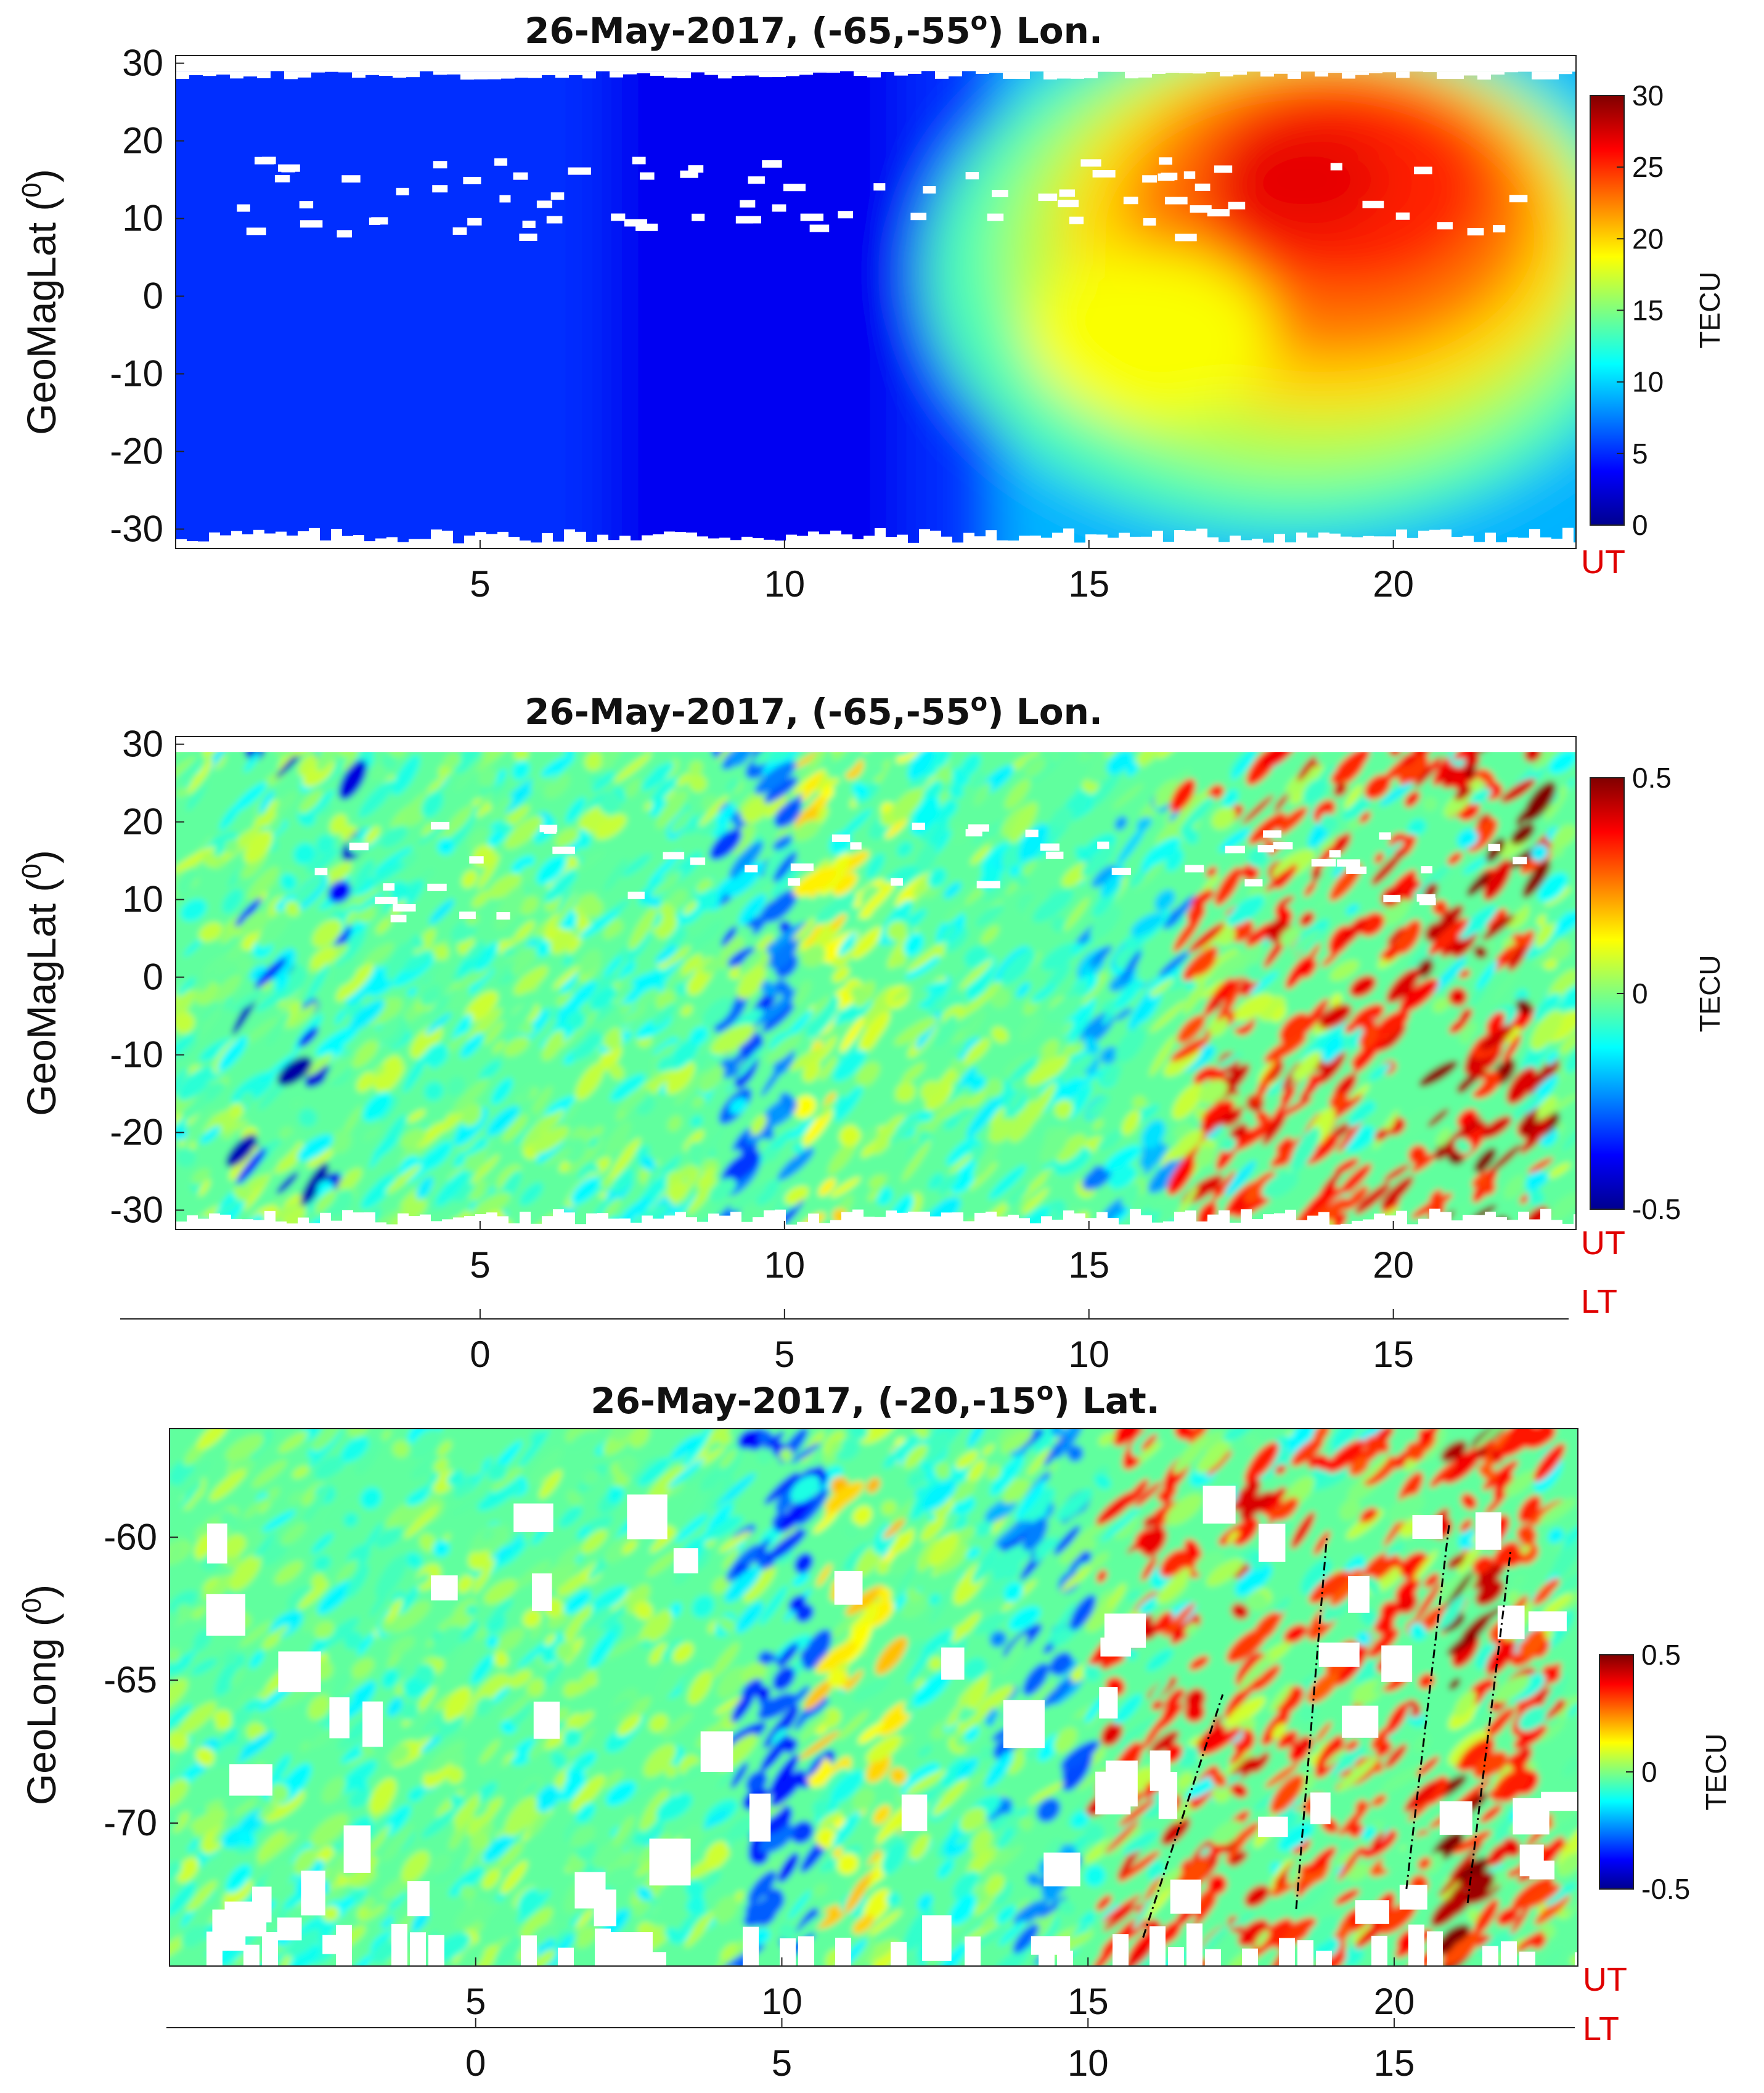 This screenshot has width=1764, height=2093. Describe the element at coordinates (1648, 311) in the screenshot. I see `colorbar-tick-label: 15` at that location.